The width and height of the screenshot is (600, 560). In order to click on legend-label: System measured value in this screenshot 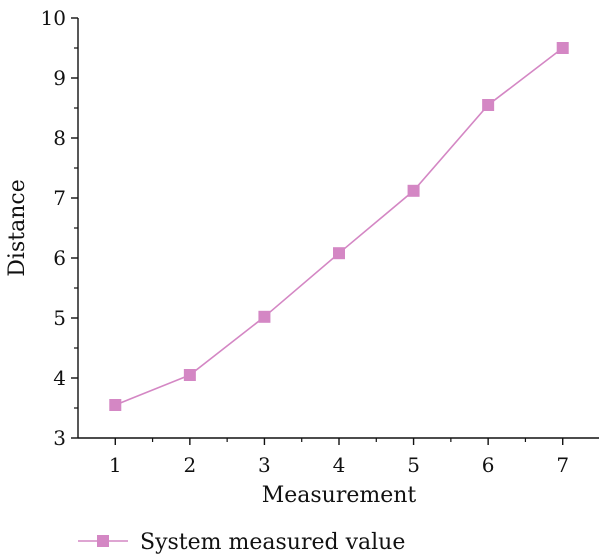, I will do `click(272, 542)`.